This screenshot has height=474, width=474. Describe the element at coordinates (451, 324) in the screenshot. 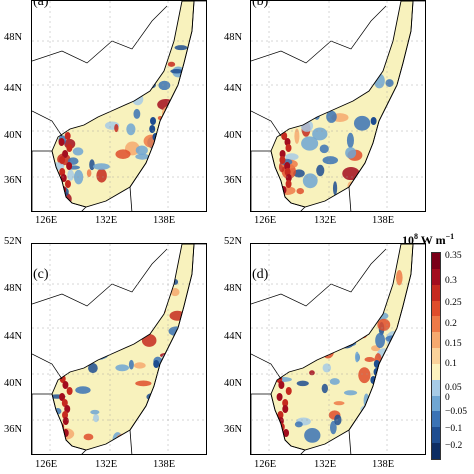

I see `colorbar-label: 0.2` at that location.